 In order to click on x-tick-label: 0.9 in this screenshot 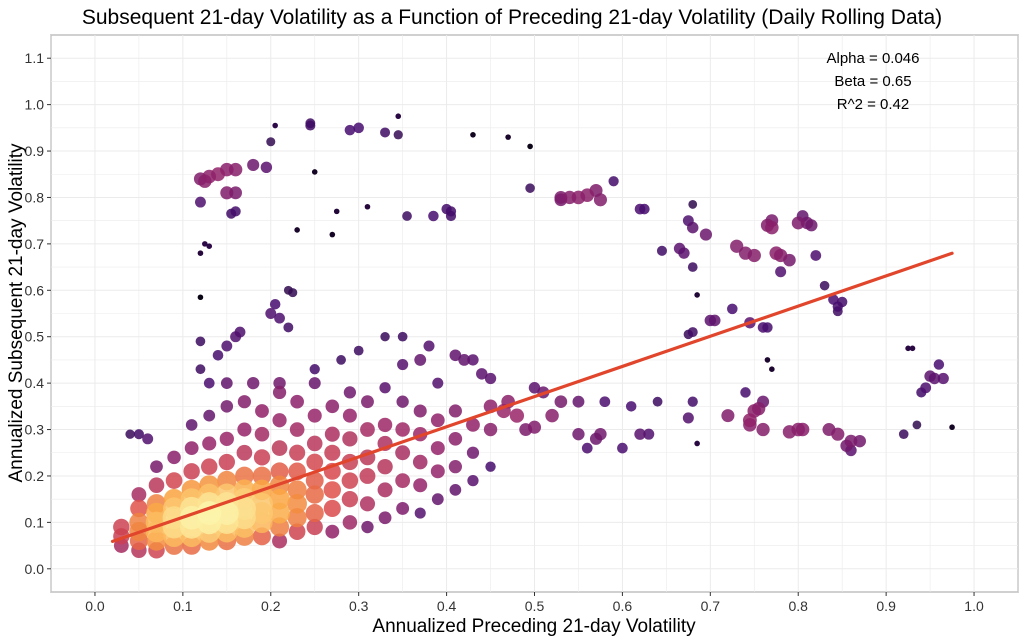, I will do `click(886, 606)`.